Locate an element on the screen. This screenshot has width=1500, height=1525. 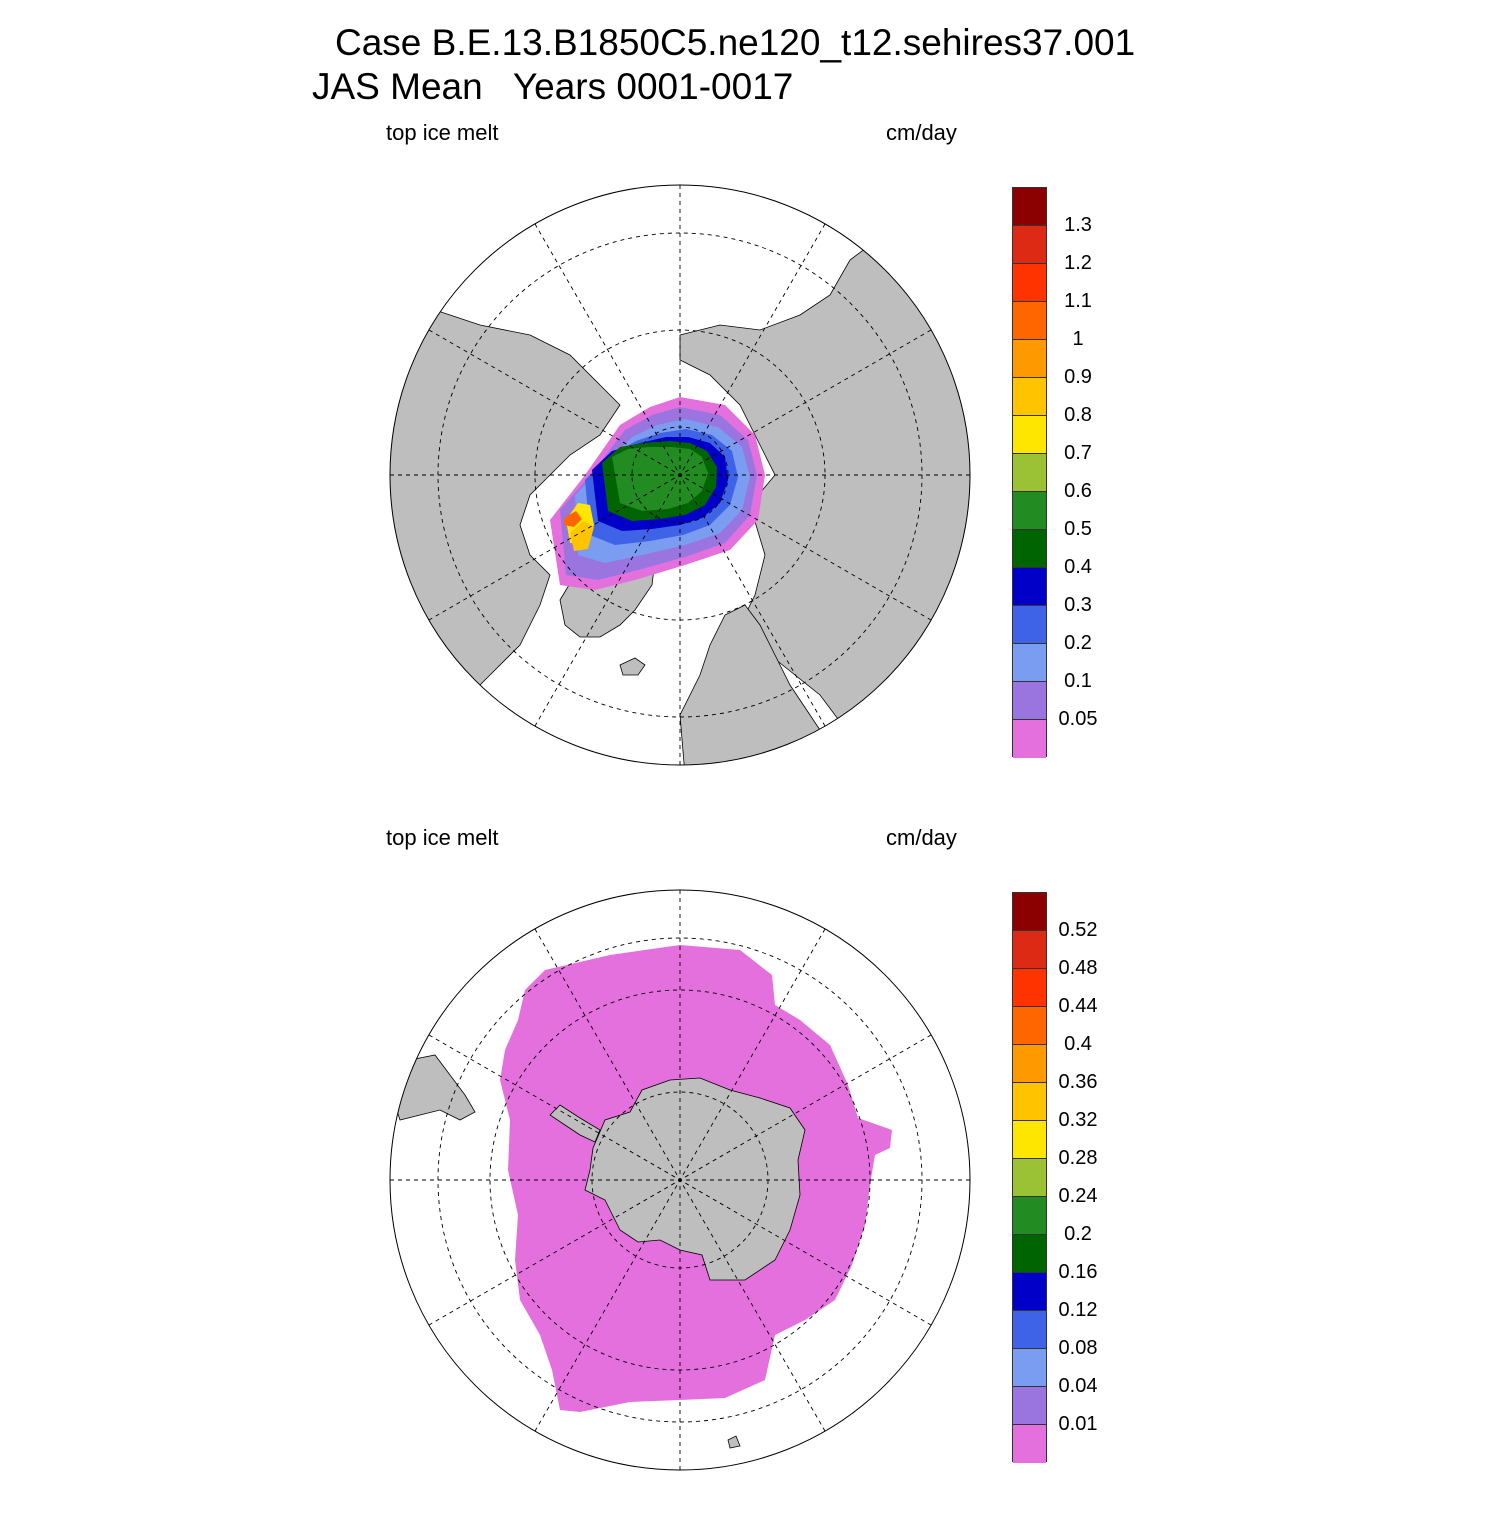
south-graticule is located at coordinates (680, 1180).